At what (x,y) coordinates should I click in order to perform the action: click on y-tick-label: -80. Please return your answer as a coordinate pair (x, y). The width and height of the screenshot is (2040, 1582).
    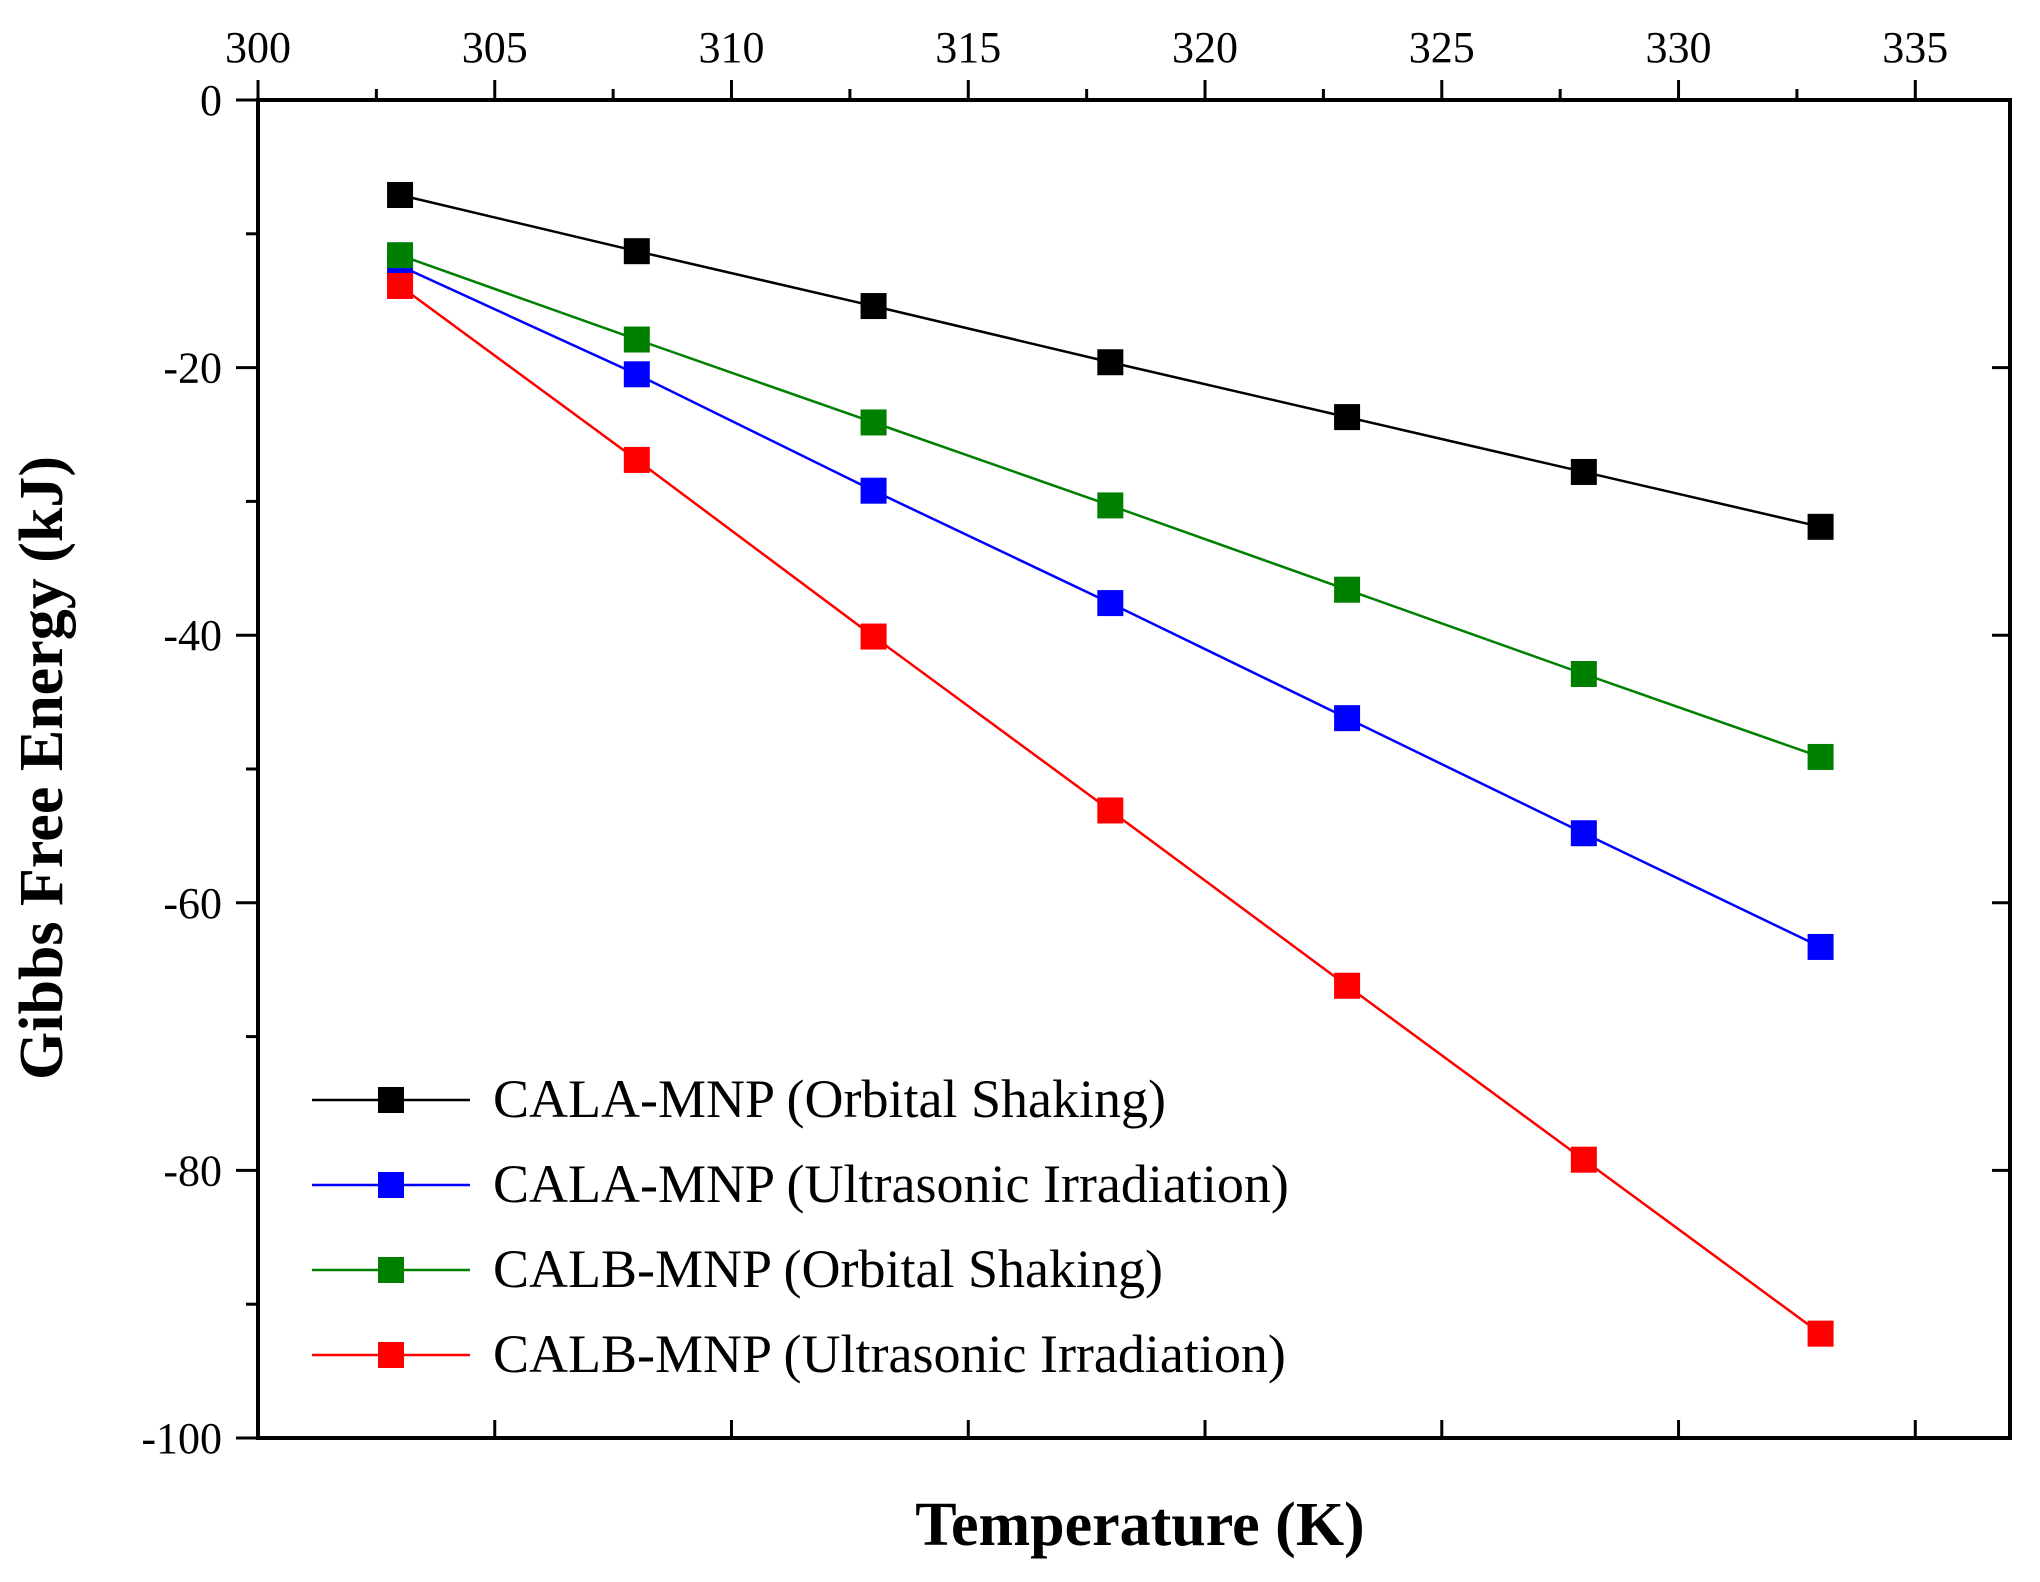
    Looking at the image, I should click on (192, 1170).